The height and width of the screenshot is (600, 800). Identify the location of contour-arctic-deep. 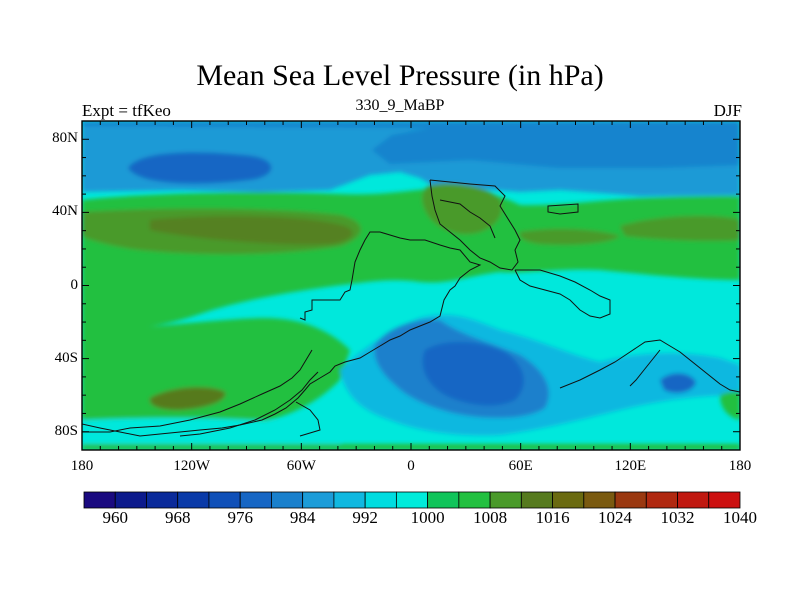
(411, 144).